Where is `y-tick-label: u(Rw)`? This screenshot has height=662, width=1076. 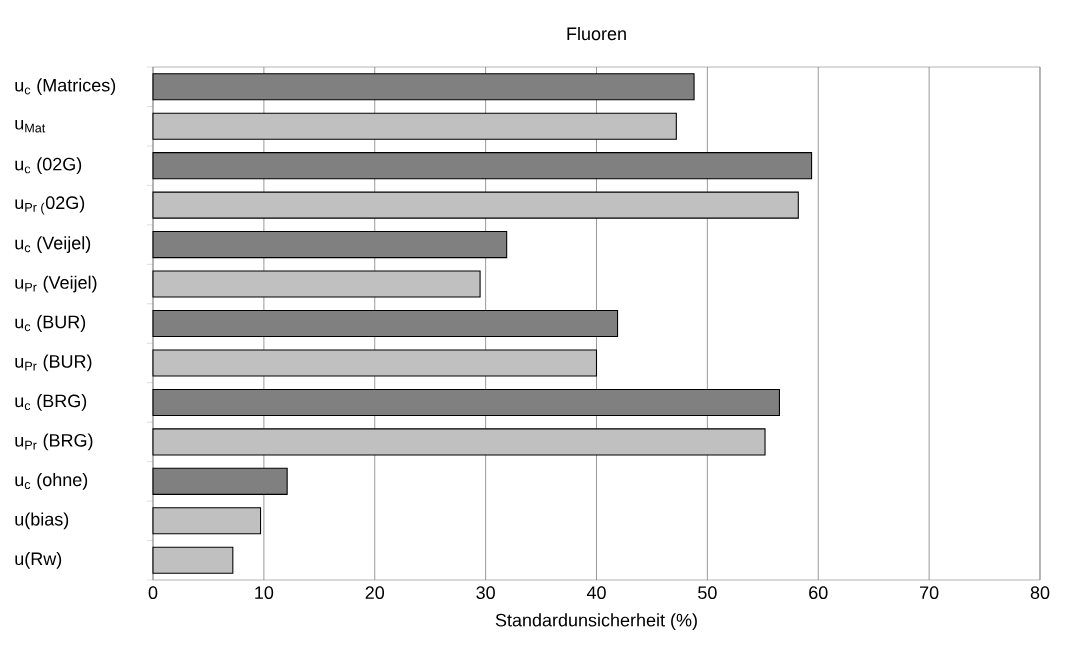
y-tick-label: u(Rw) is located at coordinates (38, 560).